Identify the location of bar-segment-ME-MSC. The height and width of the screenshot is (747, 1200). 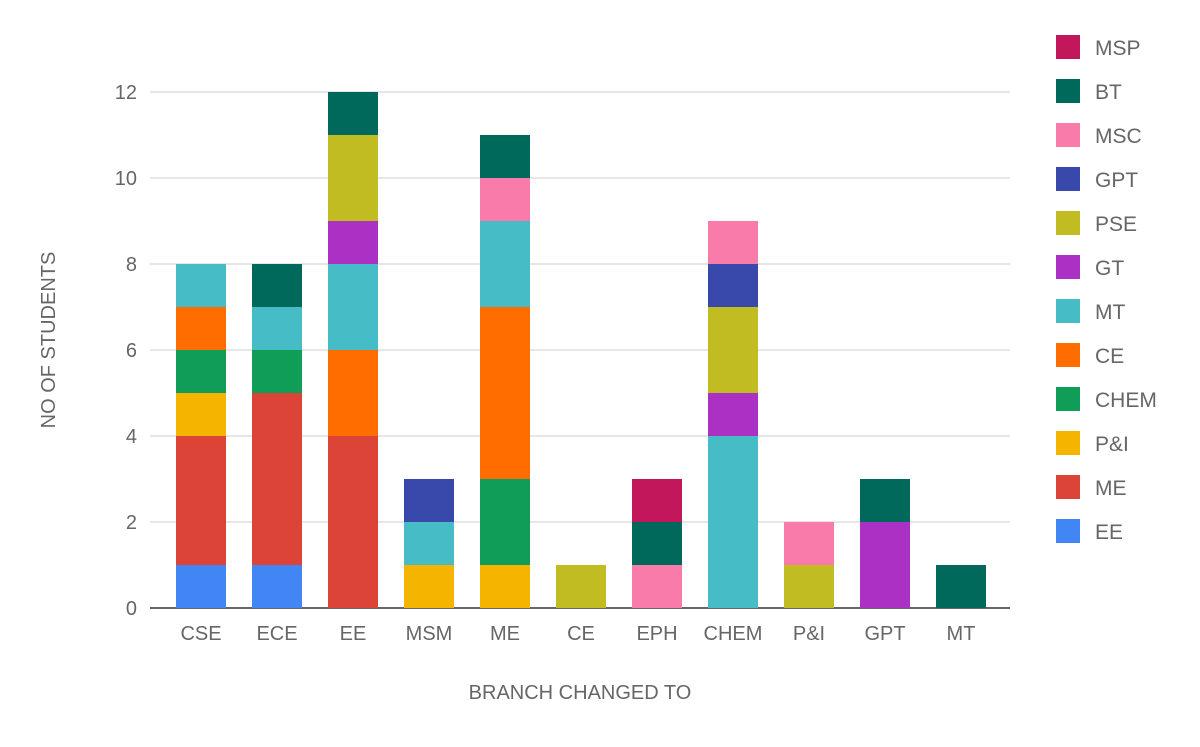
(505, 199).